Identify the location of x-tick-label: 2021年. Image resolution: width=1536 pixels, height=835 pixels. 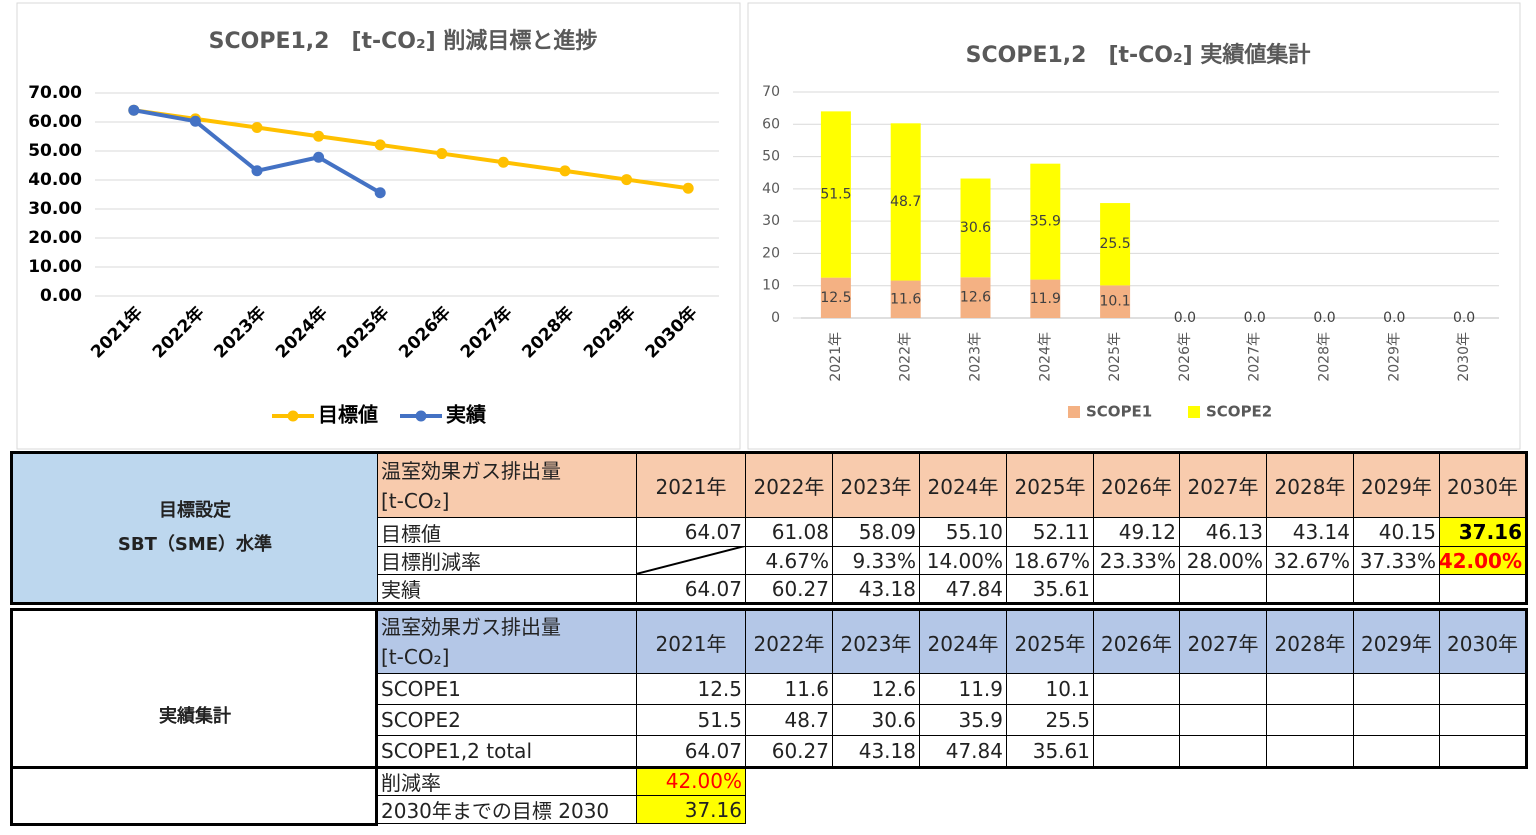
(836, 357).